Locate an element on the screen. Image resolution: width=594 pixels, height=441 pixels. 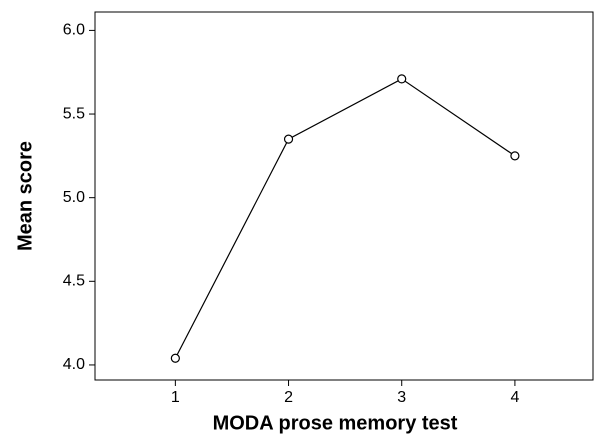
y-tick-label: 4.5 is located at coordinates (74, 281).